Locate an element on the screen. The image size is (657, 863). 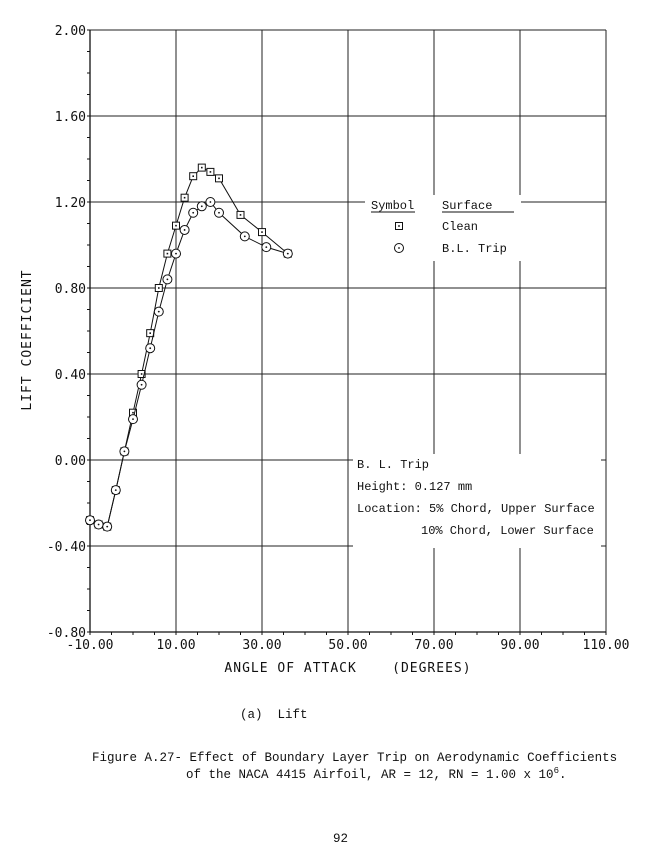
data-series is located at coordinates (189, 347).